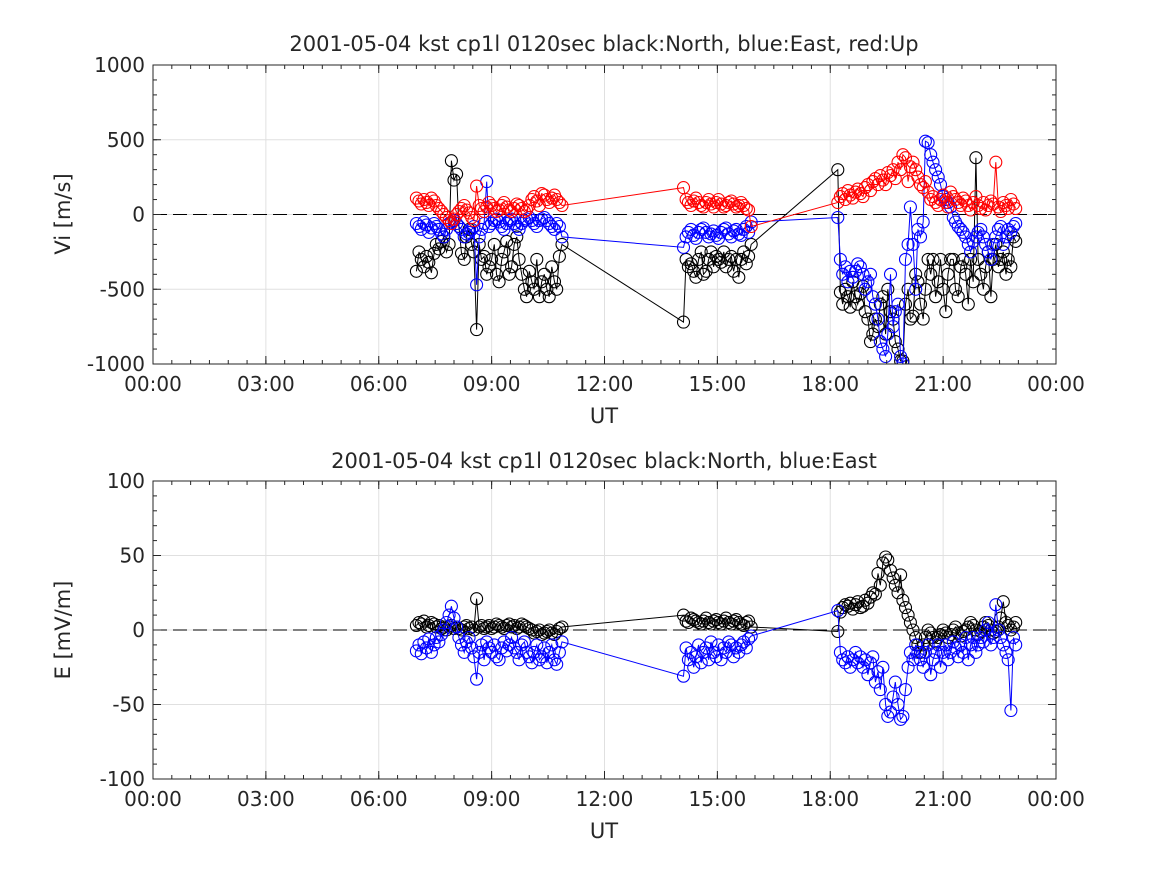  I want to click on e-series-group, so click(716, 638).